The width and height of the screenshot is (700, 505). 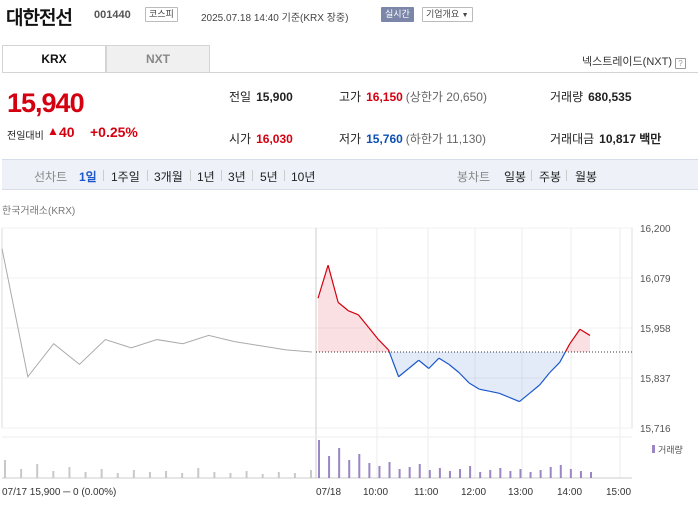 I want to click on period-3m: 3개월, so click(x=168, y=177).